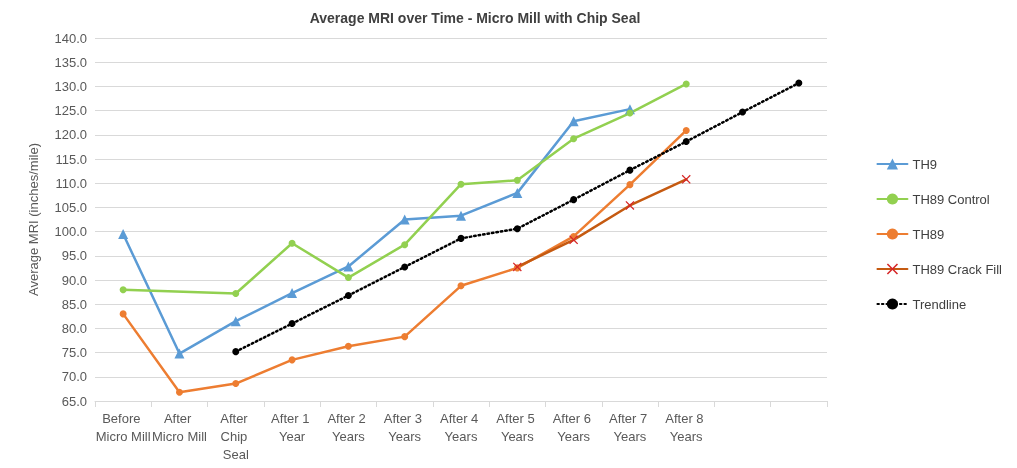 The height and width of the screenshot is (468, 1017). Describe the element at coordinates (74, 256) in the screenshot. I see `y-tick-label: 95.0` at that location.